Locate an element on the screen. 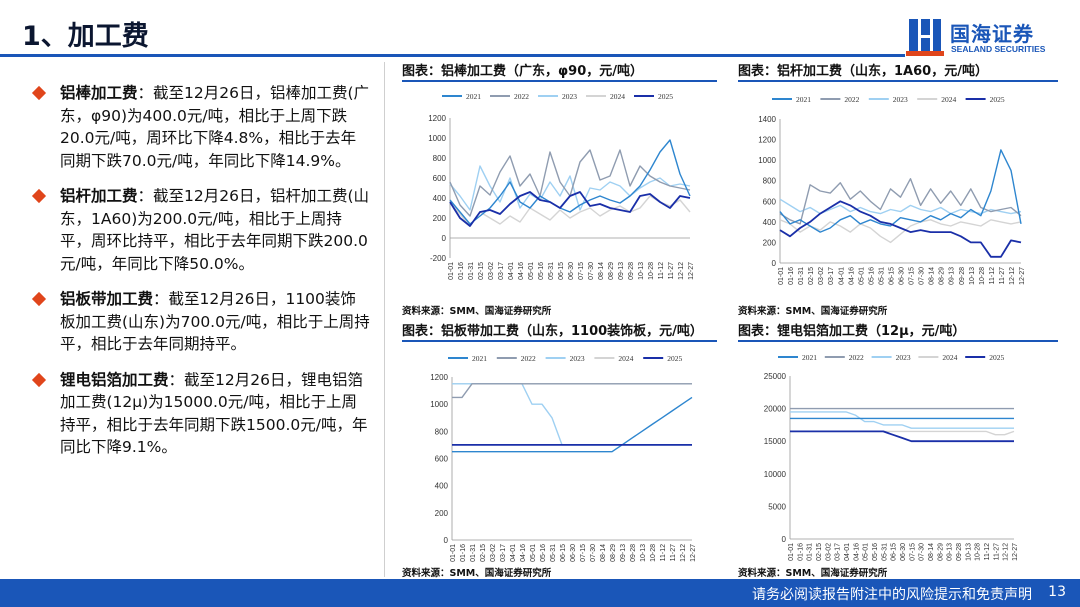 Image resolution: width=1080 pixels, height=607 pixels. footer-bar: 请务必阅读报告附注中的风险提示和免责声明 13 is located at coordinates (540, 593).